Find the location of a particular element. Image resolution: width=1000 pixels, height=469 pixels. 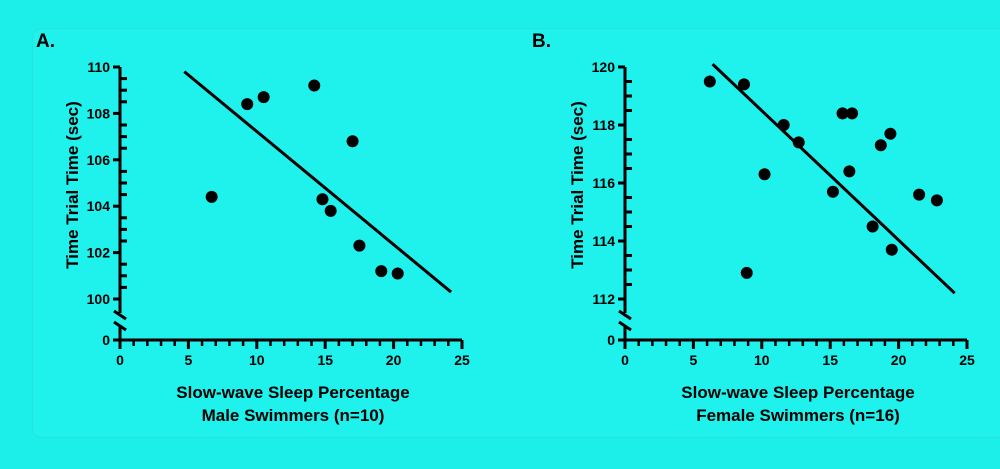

y-tick-label: 102 is located at coordinates (99, 253).